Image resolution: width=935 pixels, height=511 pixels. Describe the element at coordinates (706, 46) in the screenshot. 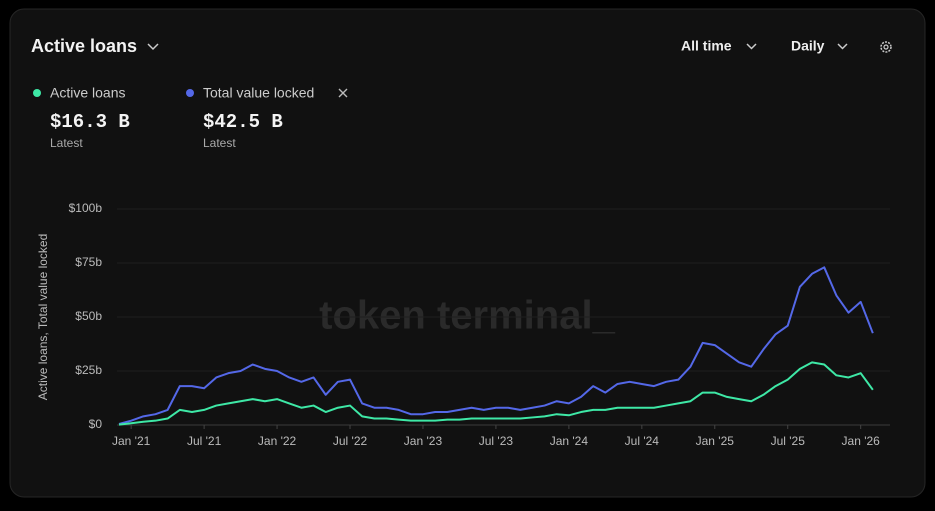

I see `range-select: All time` at that location.